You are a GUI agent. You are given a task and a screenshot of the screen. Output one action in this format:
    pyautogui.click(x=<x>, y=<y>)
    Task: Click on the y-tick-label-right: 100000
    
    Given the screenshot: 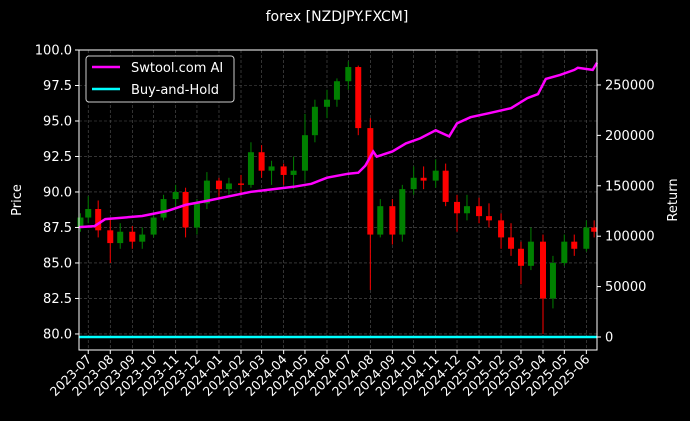 What is the action you would take?
    pyautogui.click(x=630, y=237)
    